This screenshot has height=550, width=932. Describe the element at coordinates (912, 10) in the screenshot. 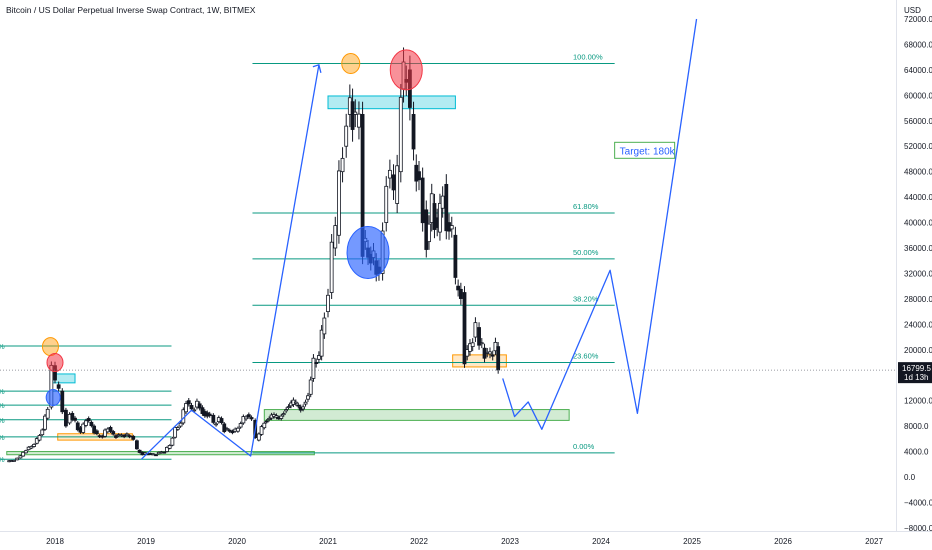

I see `currency-label: USD` at that location.